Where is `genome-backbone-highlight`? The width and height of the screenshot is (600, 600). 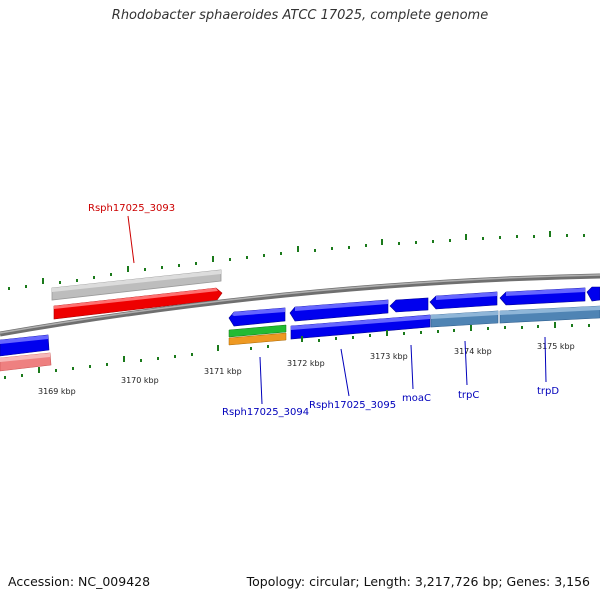
genome-backbone-highlight is located at coordinates (300, 304).